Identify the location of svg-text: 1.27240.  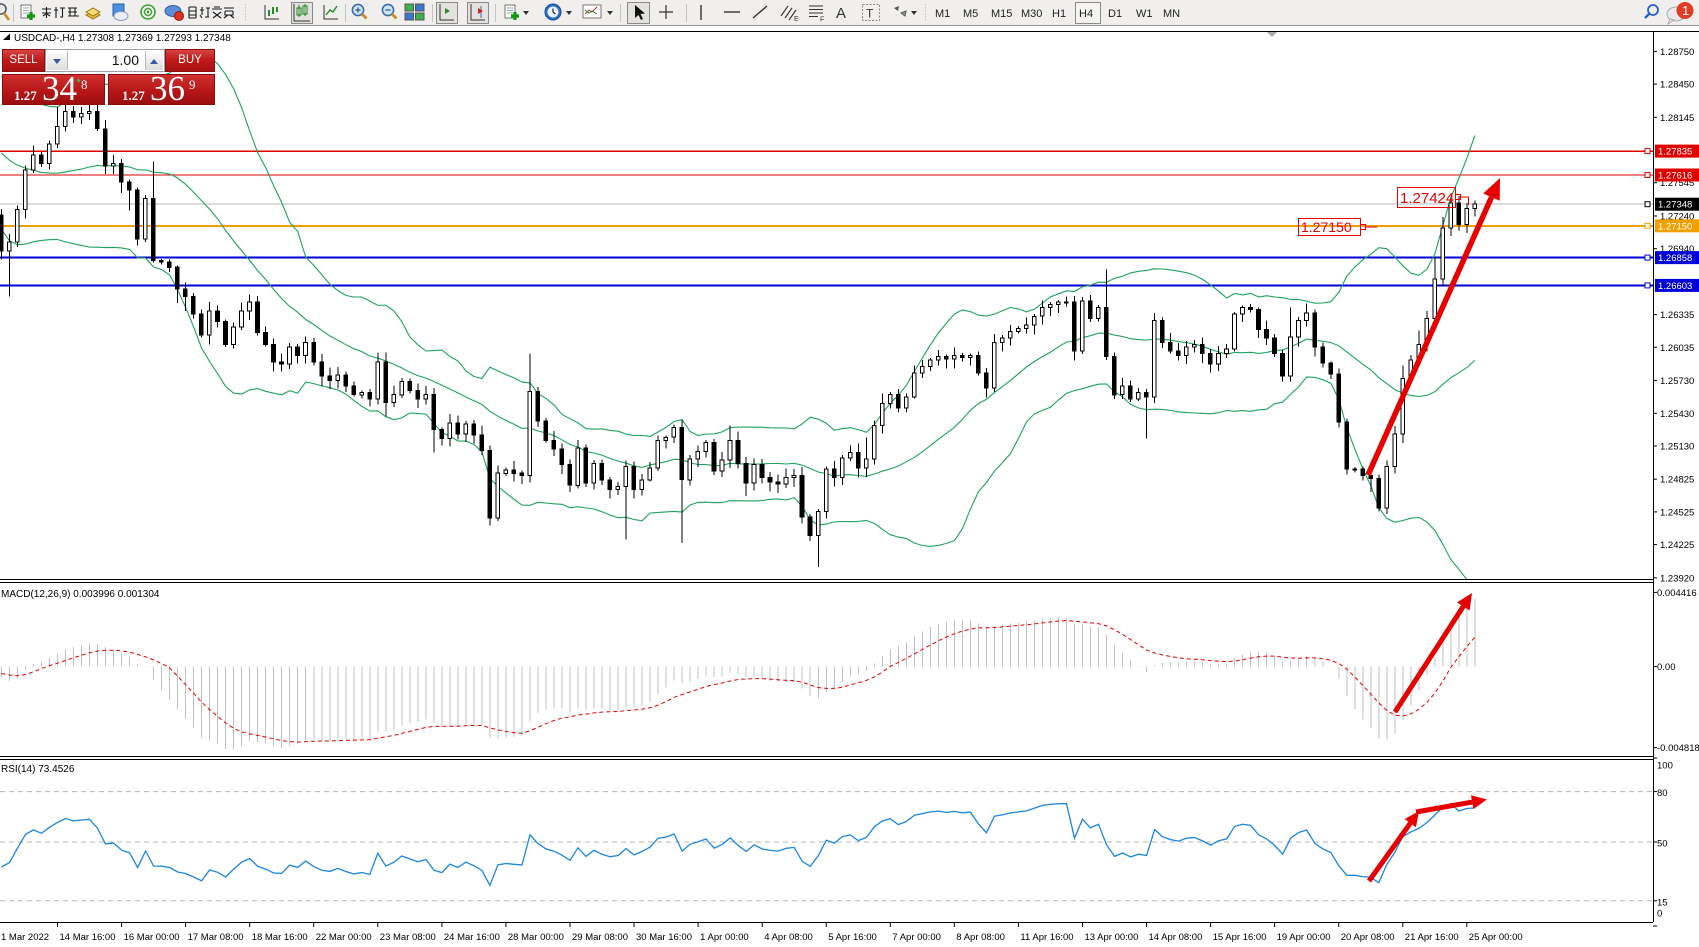
(1677, 217).